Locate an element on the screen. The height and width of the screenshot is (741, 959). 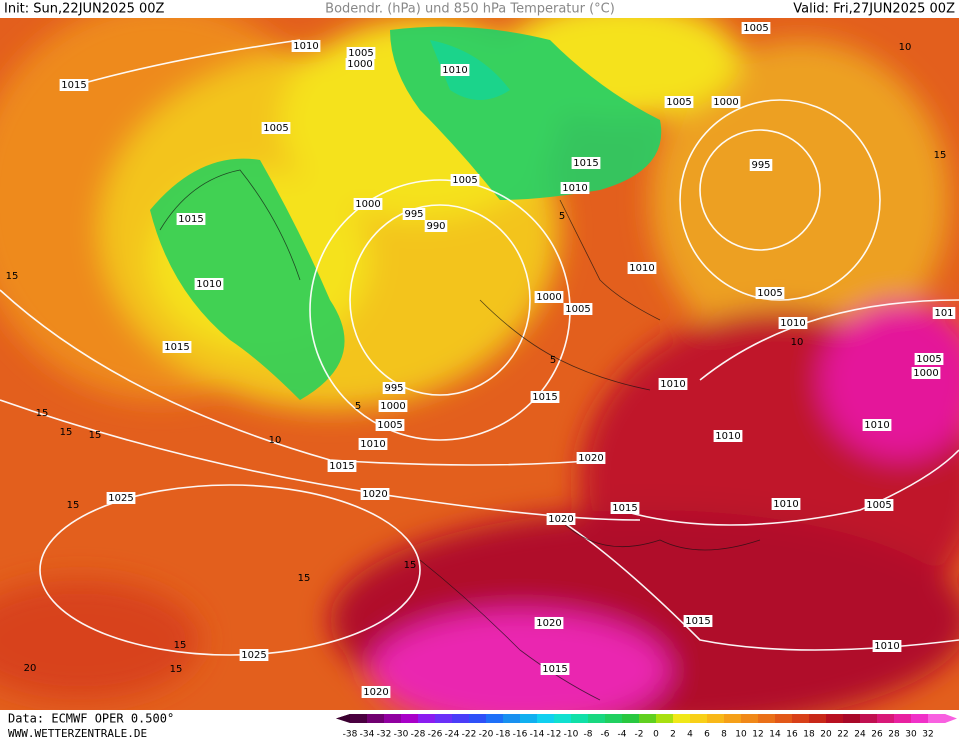
legend-tick-label: -22 is located at coordinates (469, 735).